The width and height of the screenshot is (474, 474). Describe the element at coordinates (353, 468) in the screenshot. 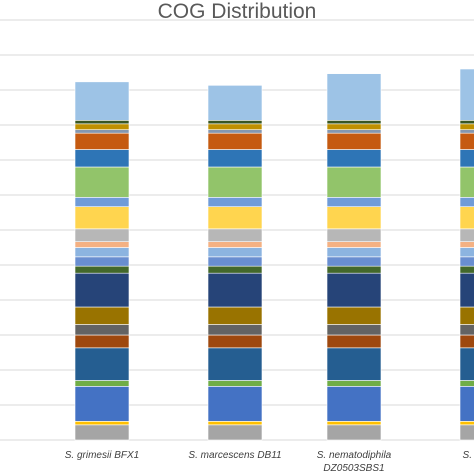

I see `x-tick-label: DZ0503SBS1` at that location.